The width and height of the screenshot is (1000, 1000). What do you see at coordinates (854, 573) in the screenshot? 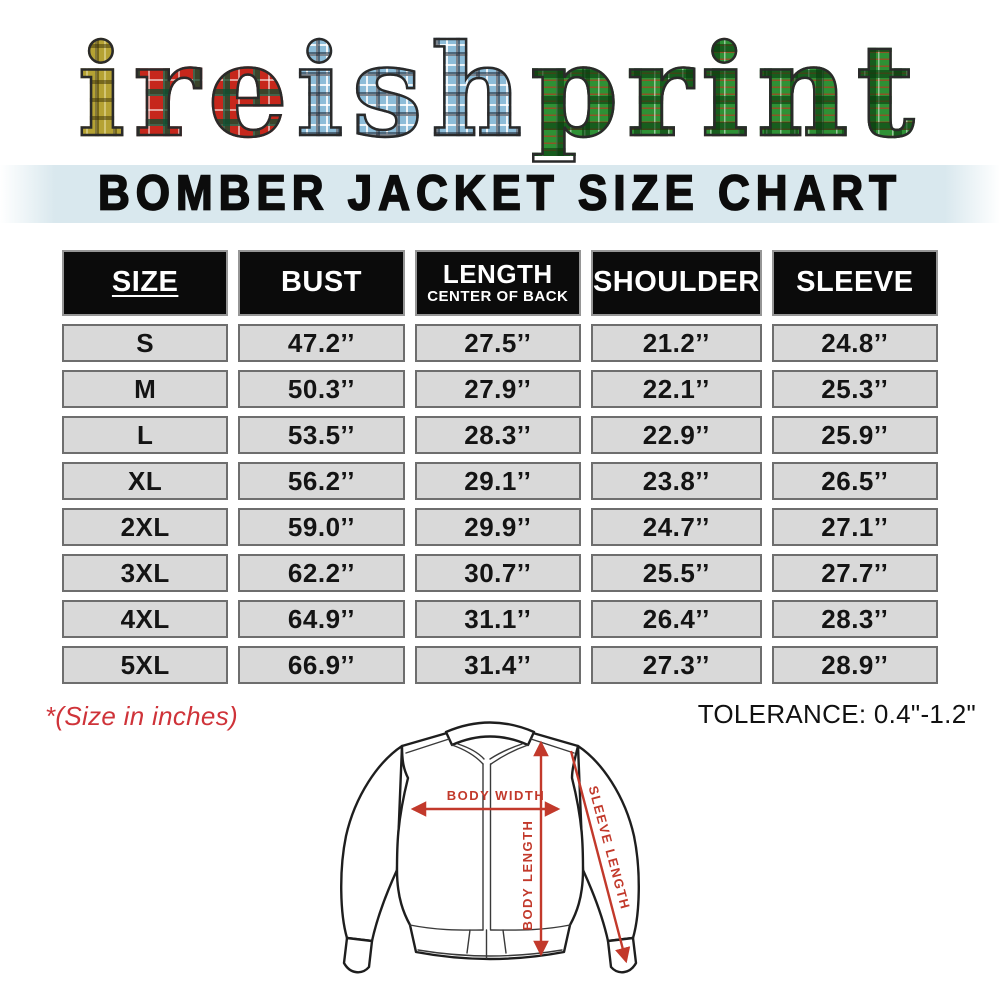
I see `measurement-cell: 27.7’’` at bounding box center [854, 573].